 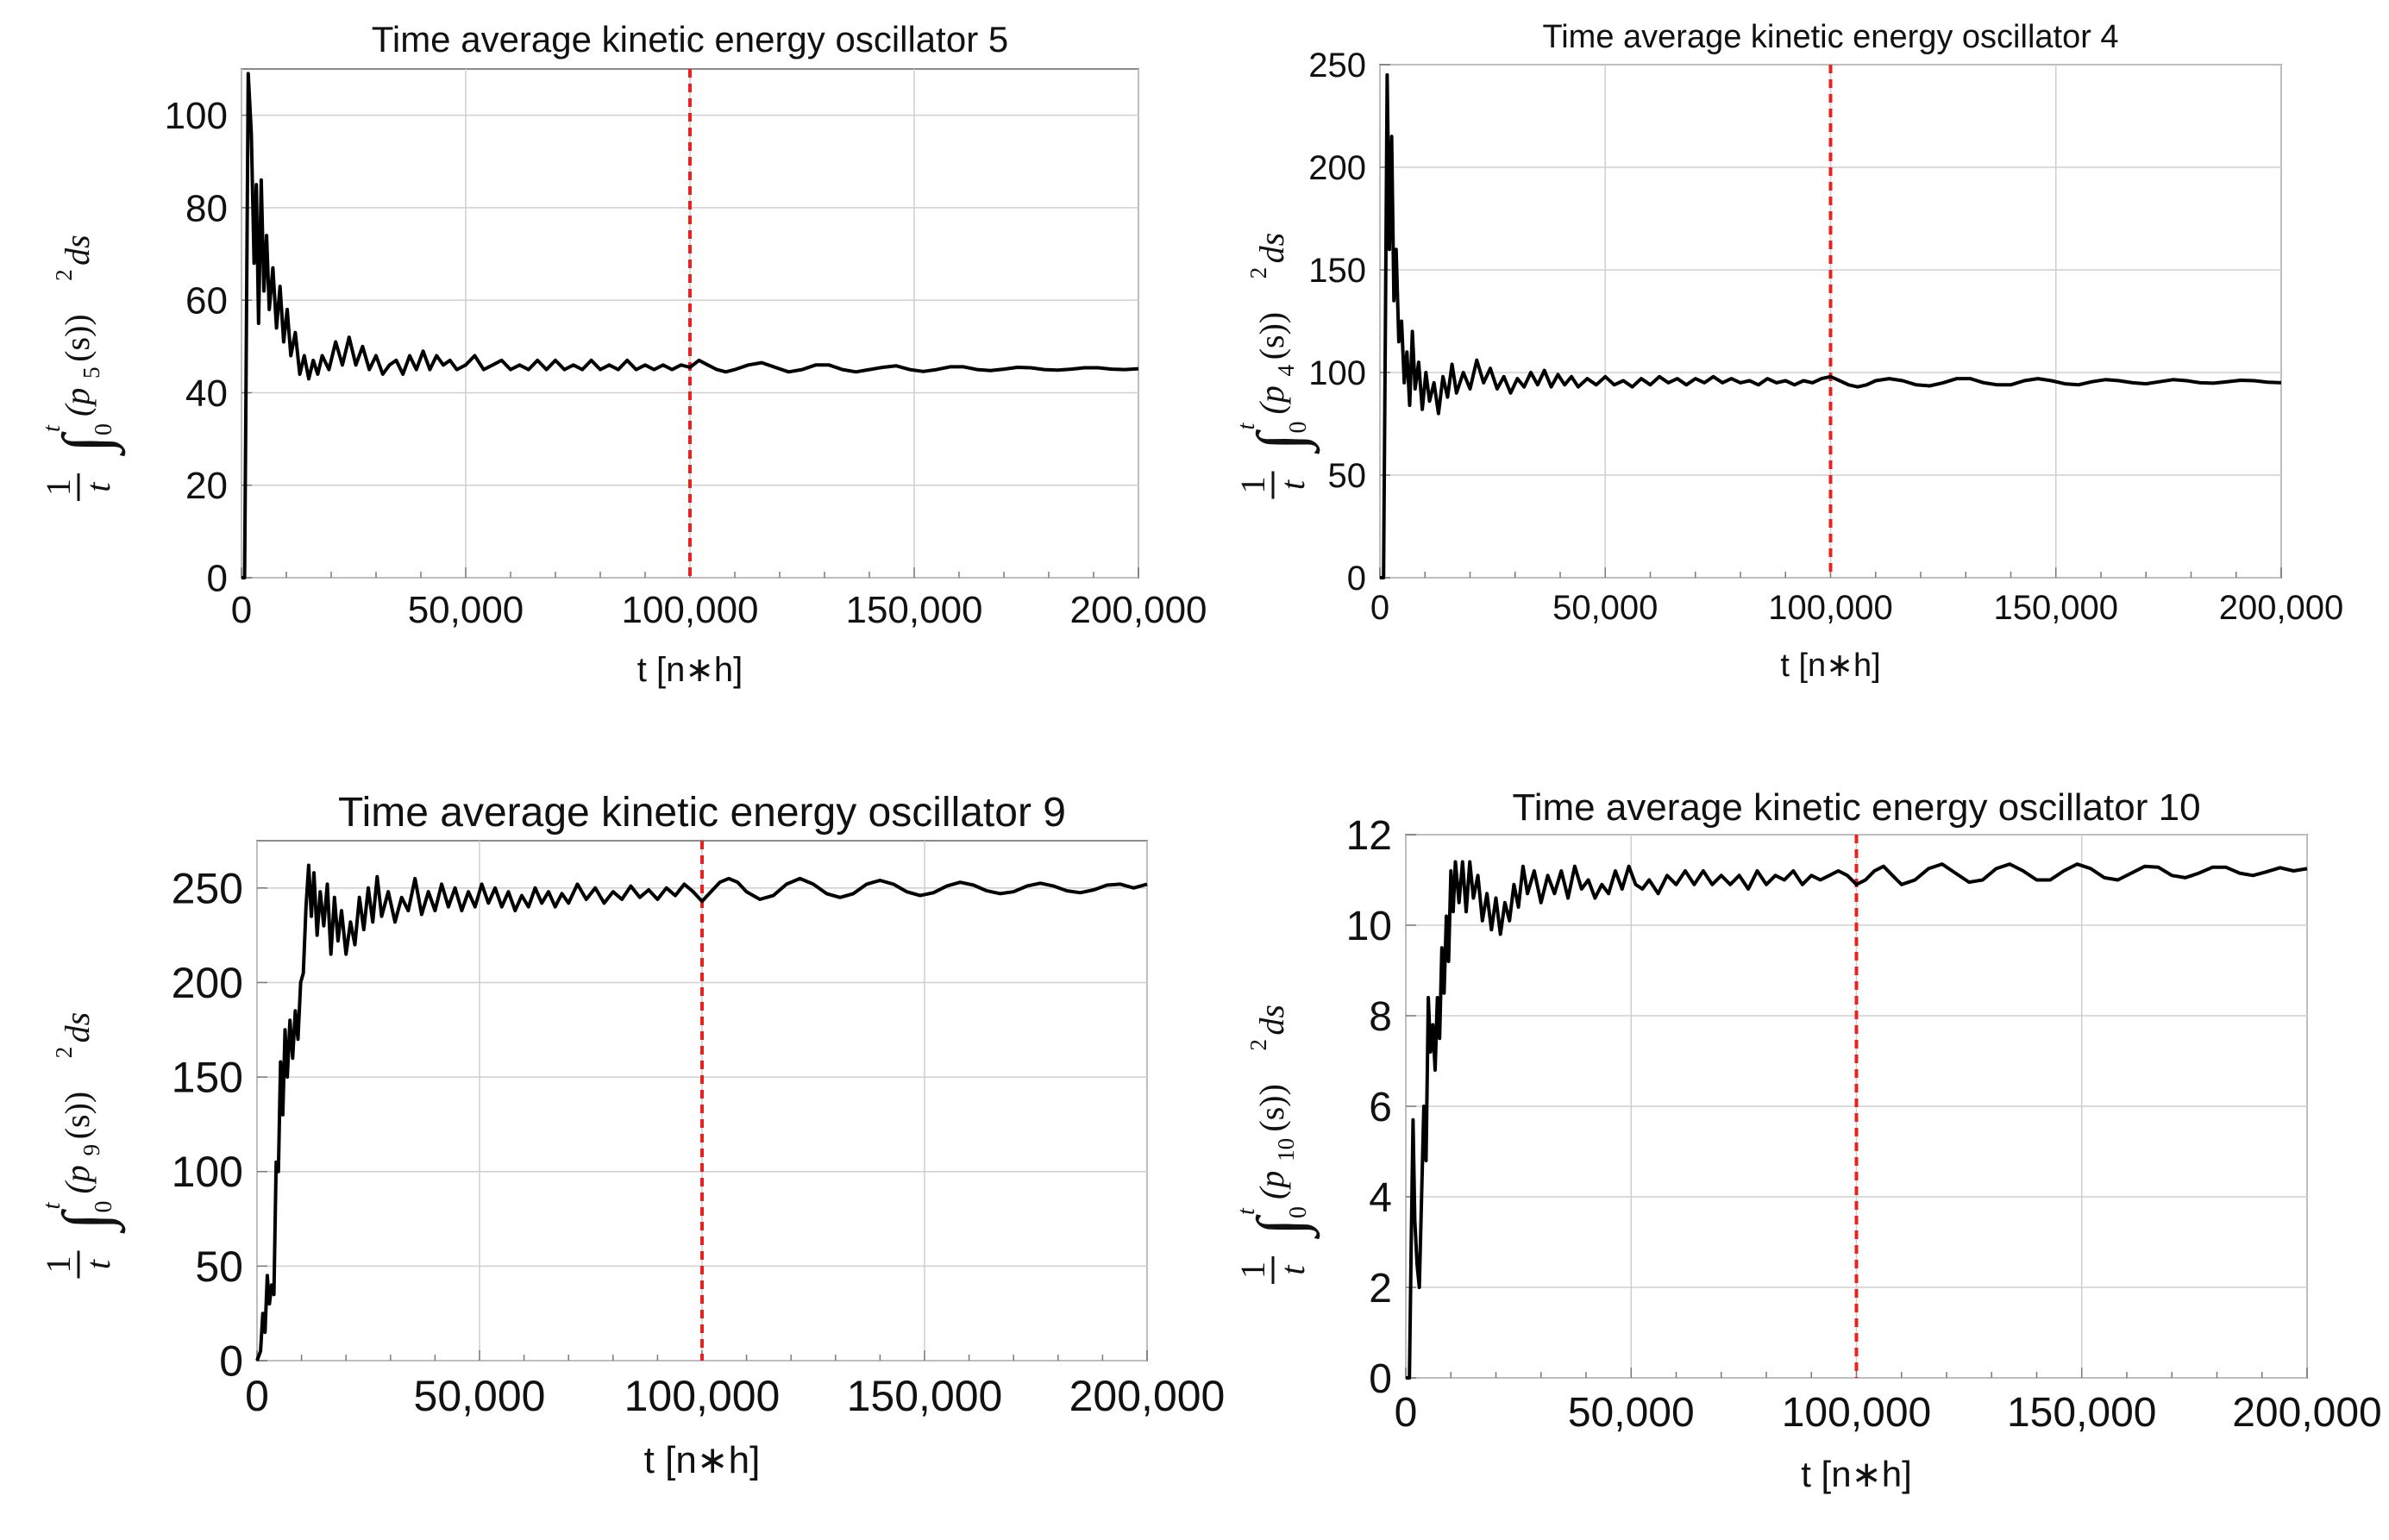 I want to click on y-axis-label: 1 t∫t 0(p10(s))2ds, so click(x=1276, y=1144).